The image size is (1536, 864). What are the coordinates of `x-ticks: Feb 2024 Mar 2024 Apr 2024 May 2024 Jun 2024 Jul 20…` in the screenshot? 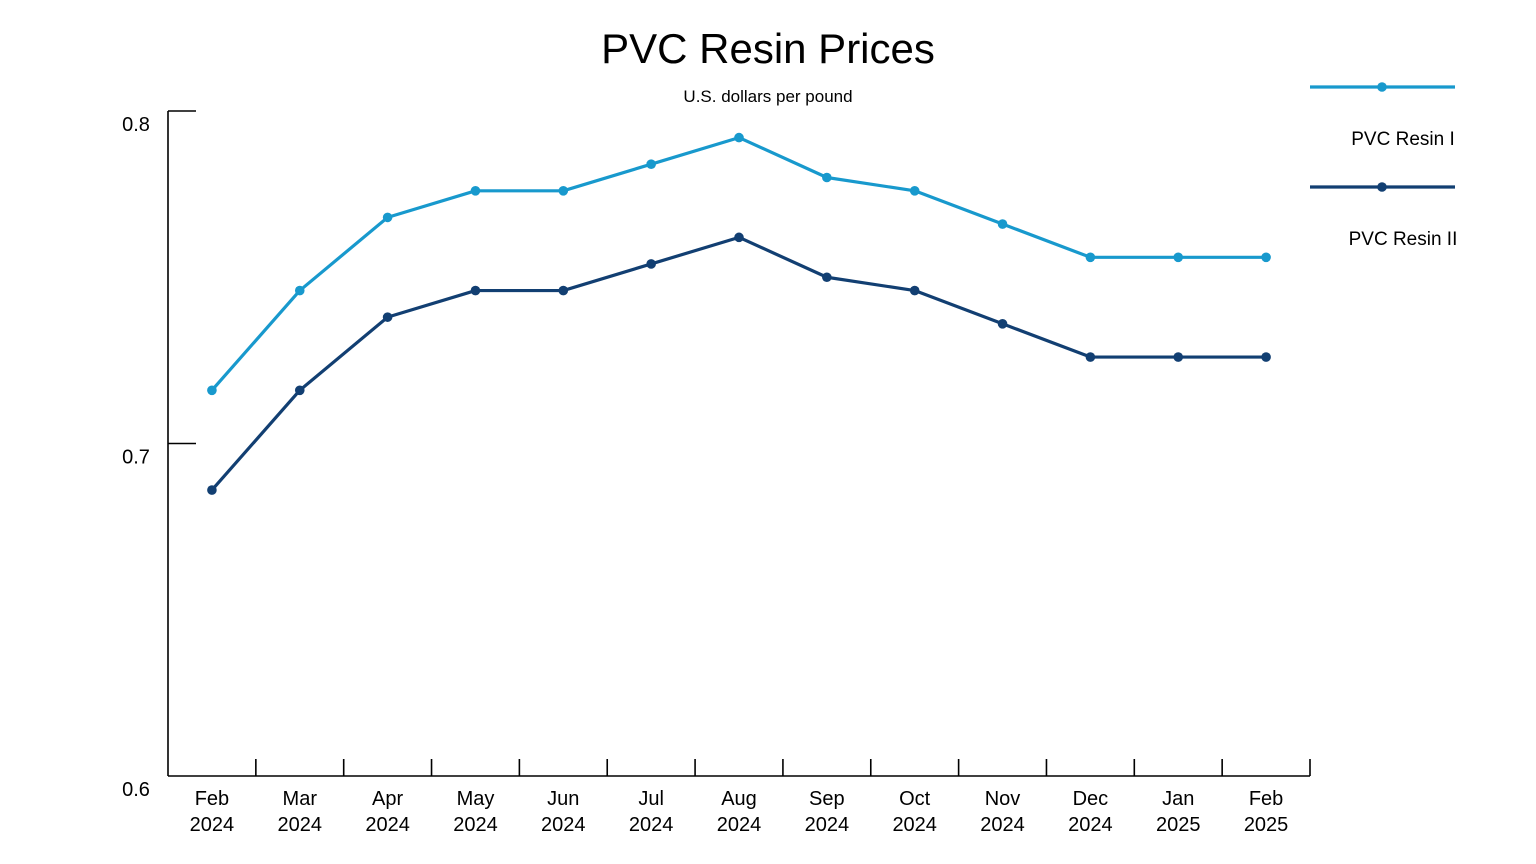 It's located at (750, 797).